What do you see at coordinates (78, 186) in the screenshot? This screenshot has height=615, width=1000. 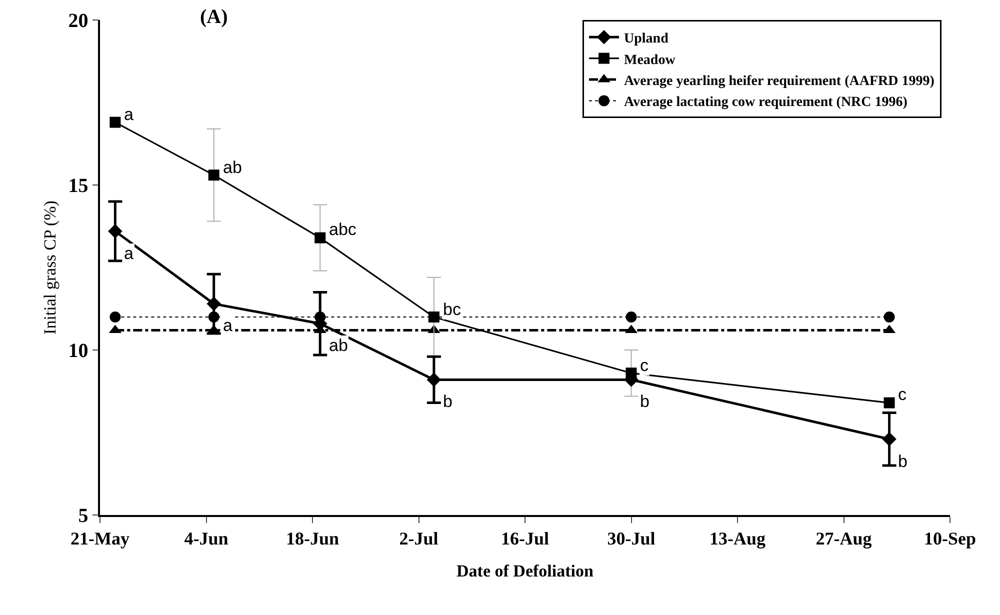 I see `y-tick-label: 15` at bounding box center [78, 186].